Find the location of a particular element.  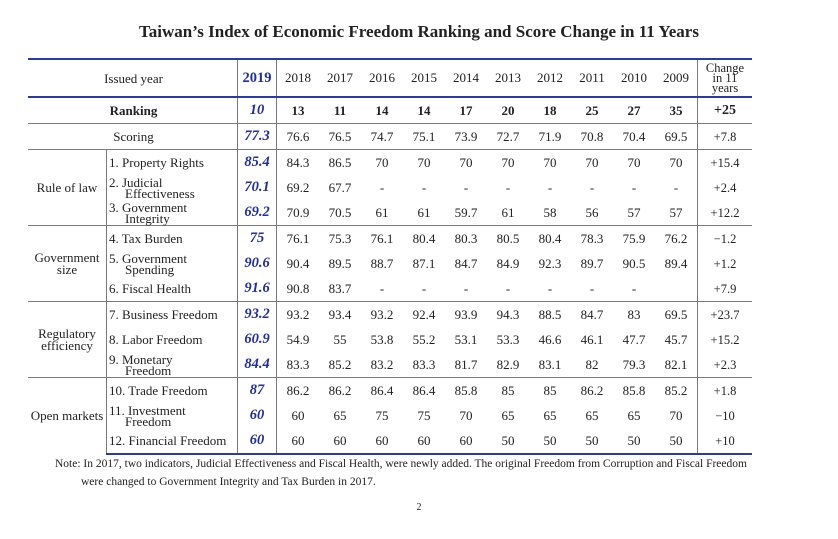

category-label: Government size is located at coordinates (67, 263).